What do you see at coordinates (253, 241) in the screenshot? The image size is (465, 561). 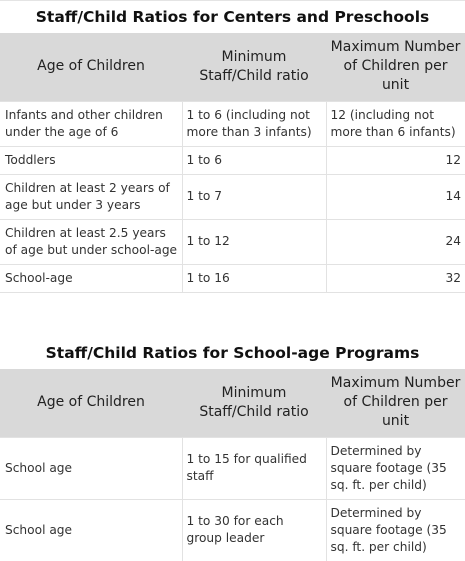 I see `ratio-cell: 1 to 12` at bounding box center [253, 241].